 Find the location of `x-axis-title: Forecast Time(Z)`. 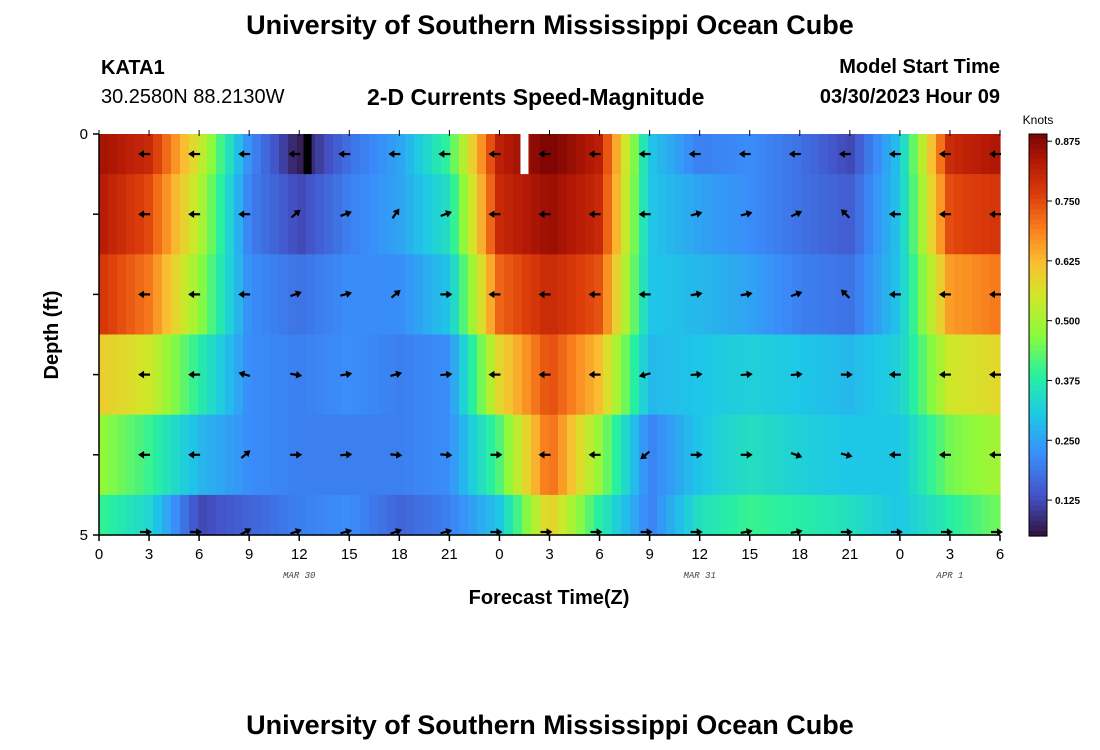

x-axis-title: Forecast Time(Z) is located at coordinates (549, 598).